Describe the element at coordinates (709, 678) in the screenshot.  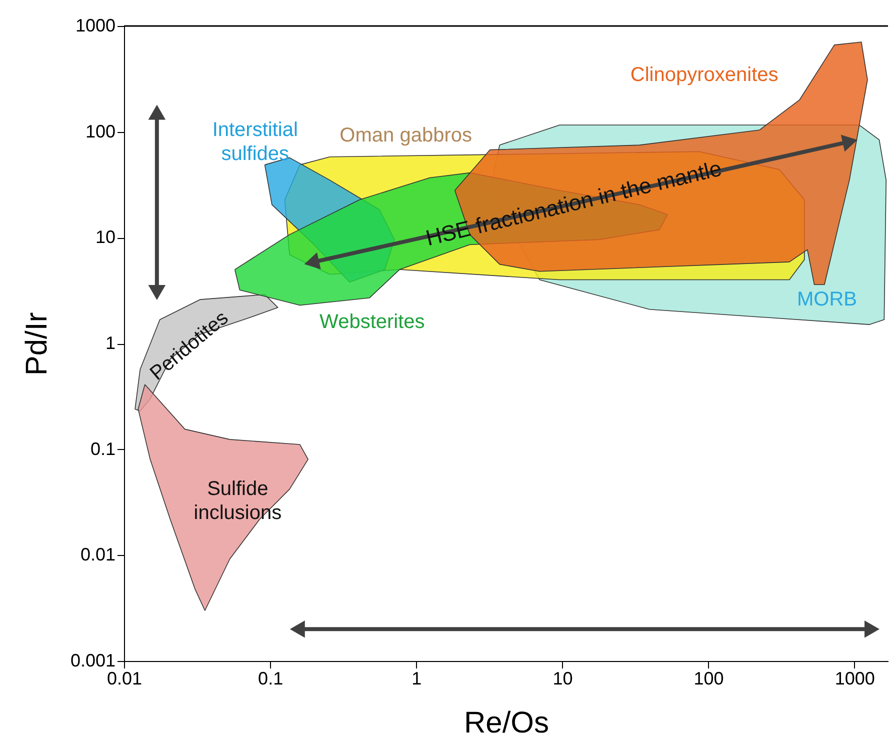
I see `x-tick-label: 100` at that location.